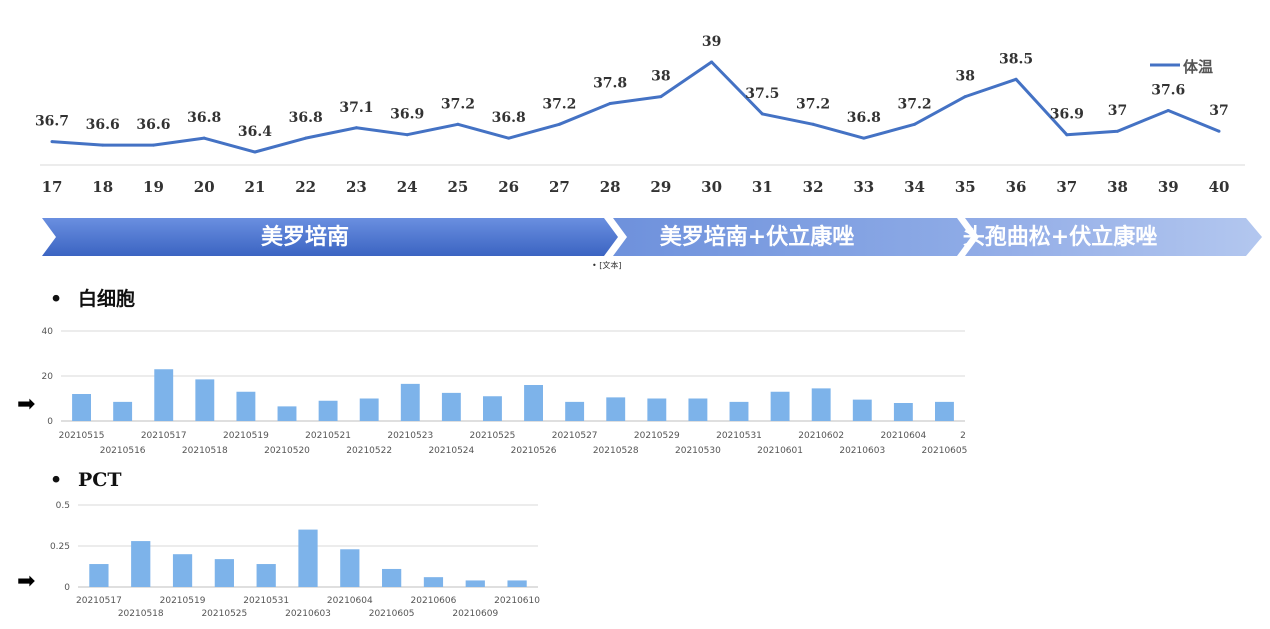 This screenshot has height=629, width=1270. I want to click on x-tick-label: 20210516, so click(123, 451).